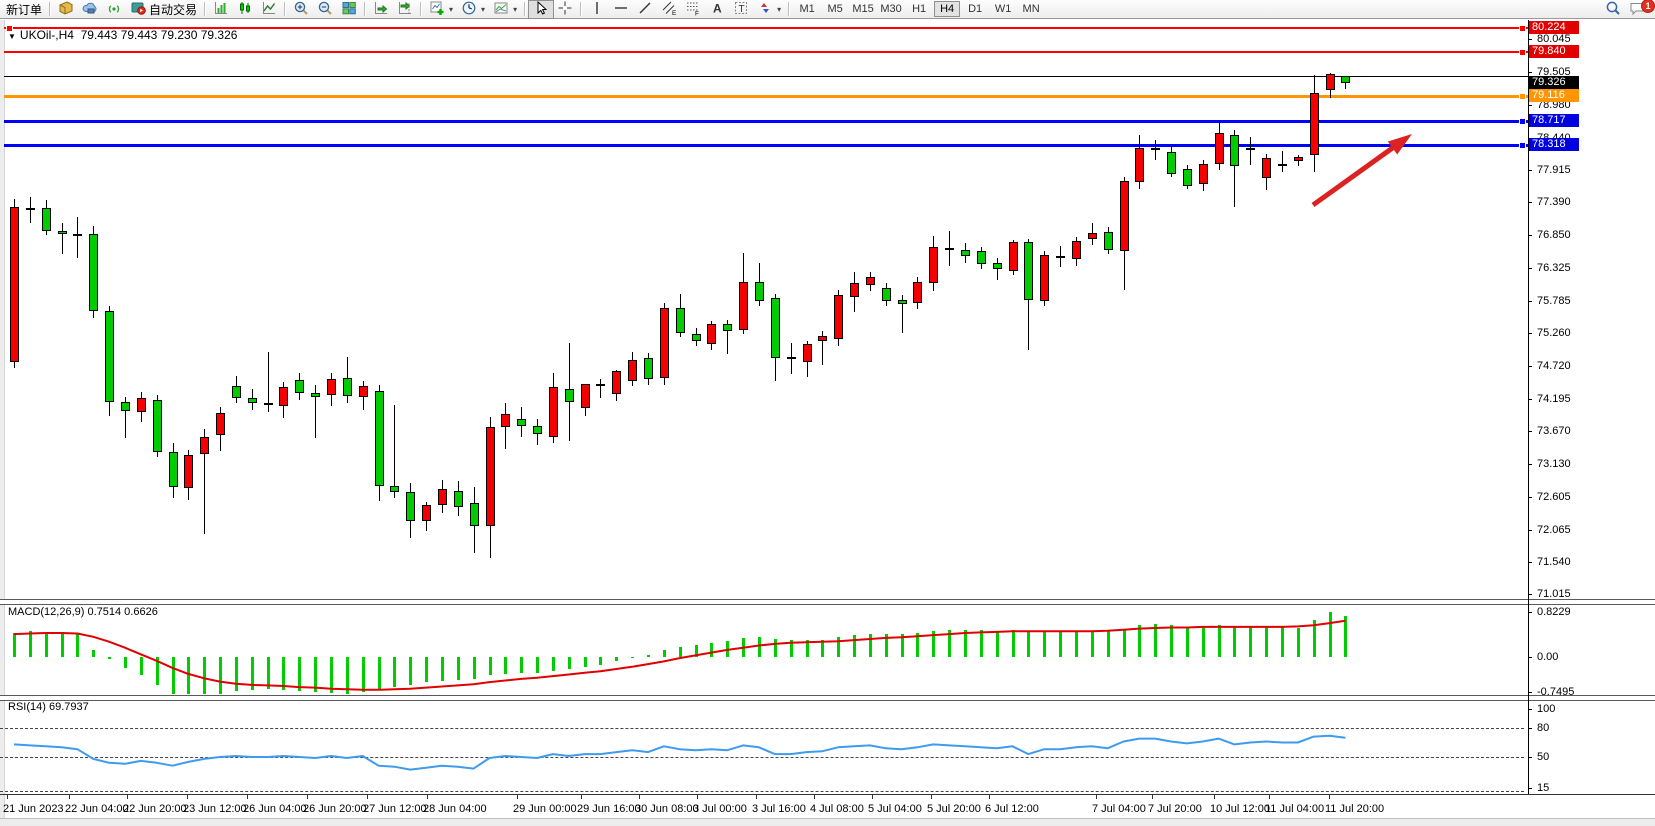  I want to click on autotrading-button: 自动交易, so click(163, 9).